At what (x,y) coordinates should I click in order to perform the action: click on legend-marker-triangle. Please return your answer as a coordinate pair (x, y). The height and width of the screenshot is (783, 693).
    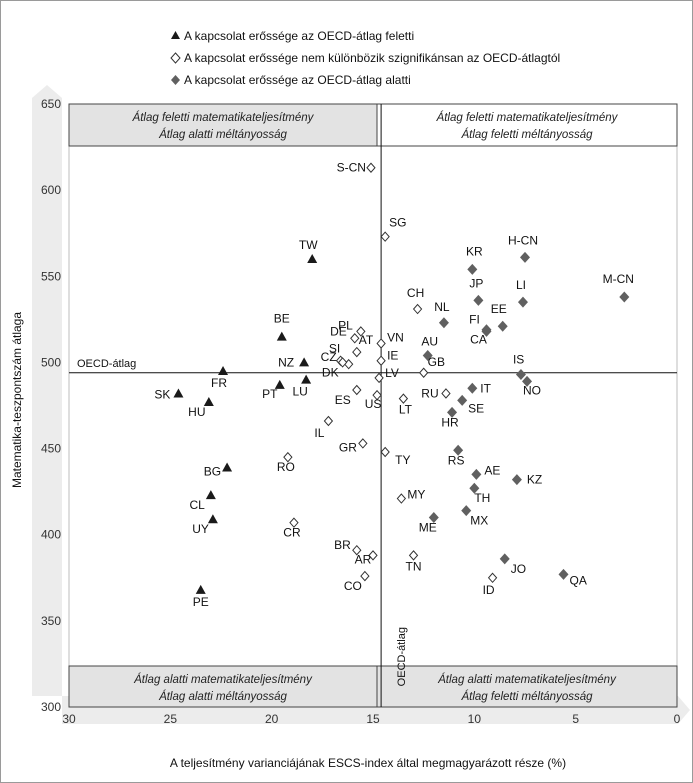
    Looking at the image, I should click on (175, 35).